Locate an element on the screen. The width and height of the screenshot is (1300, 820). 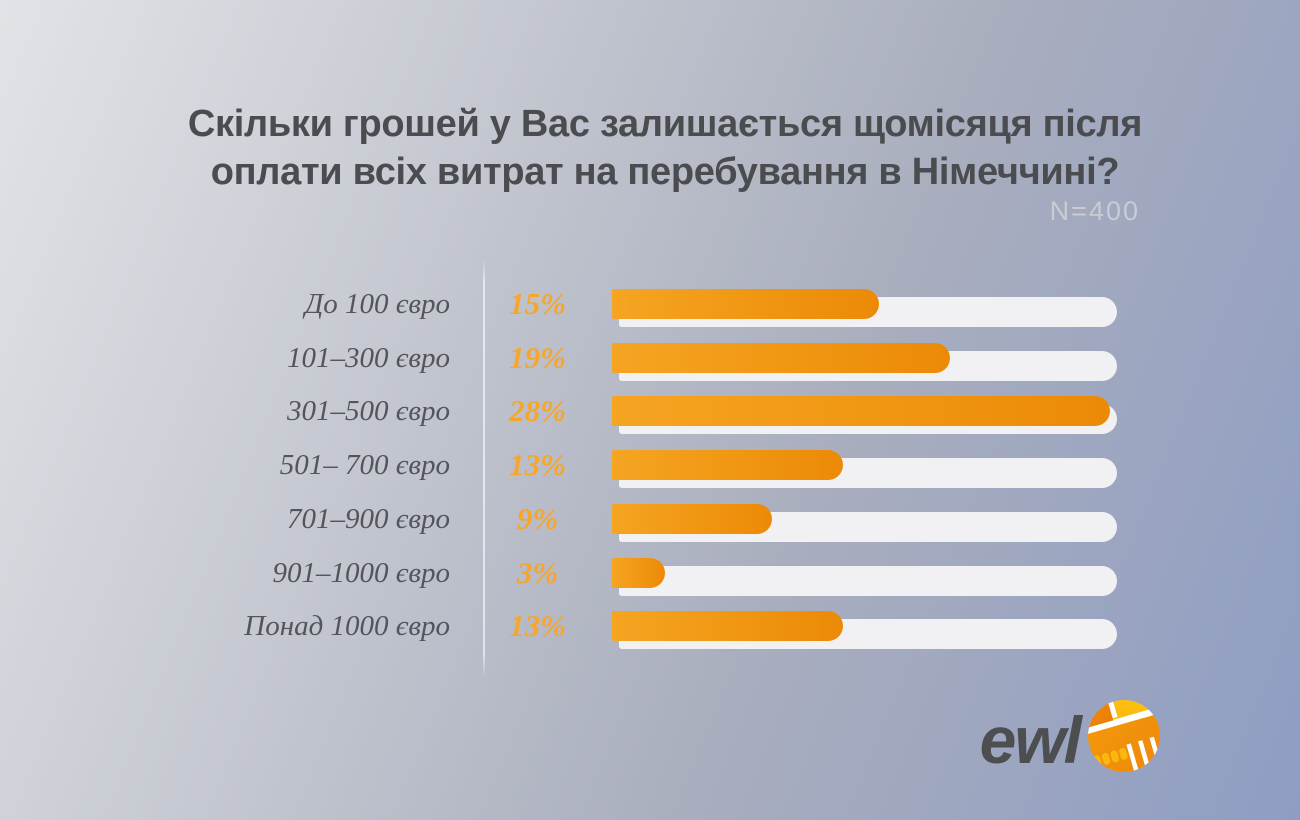
row-value: 15% is located at coordinates (537, 303).